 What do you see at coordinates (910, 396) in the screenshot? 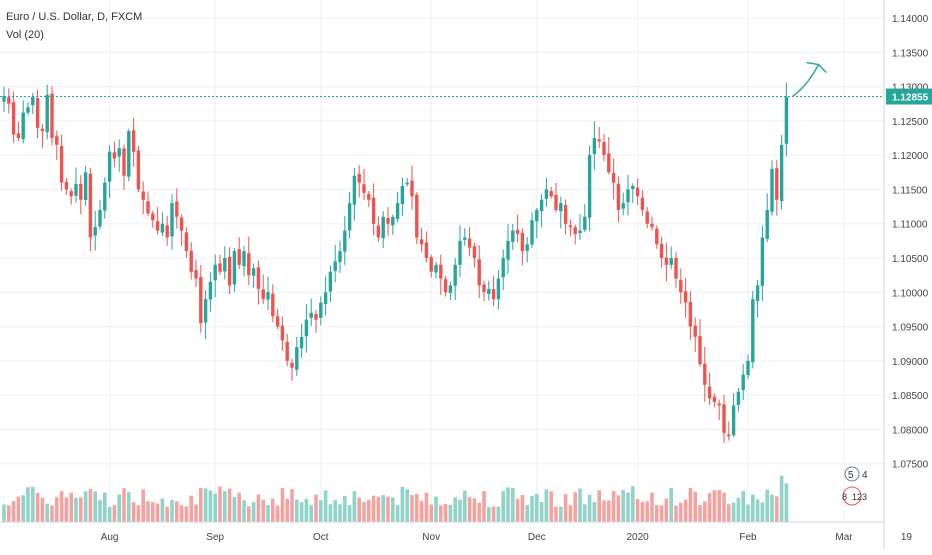
I see `price-tick-label: 1.08500` at bounding box center [910, 396].